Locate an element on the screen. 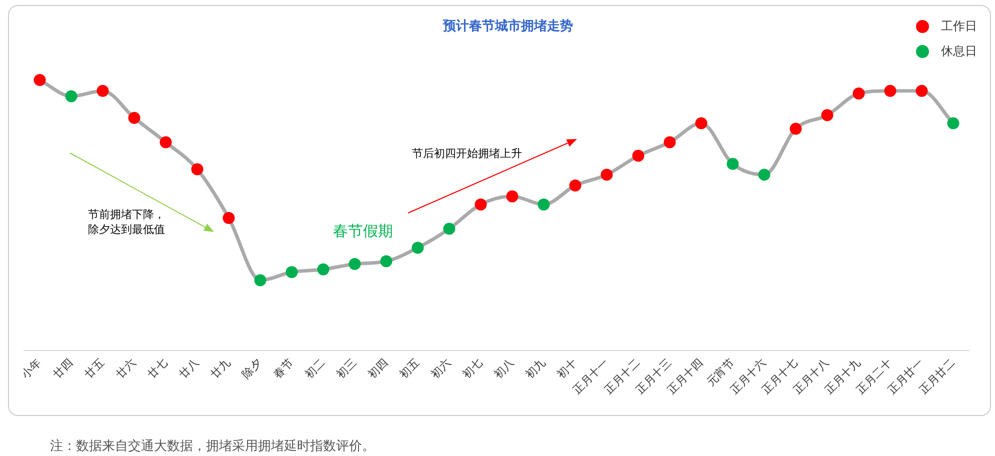 The width and height of the screenshot is (995, 456). x-tick-label: 初九 is located at coordinates (535, 368).